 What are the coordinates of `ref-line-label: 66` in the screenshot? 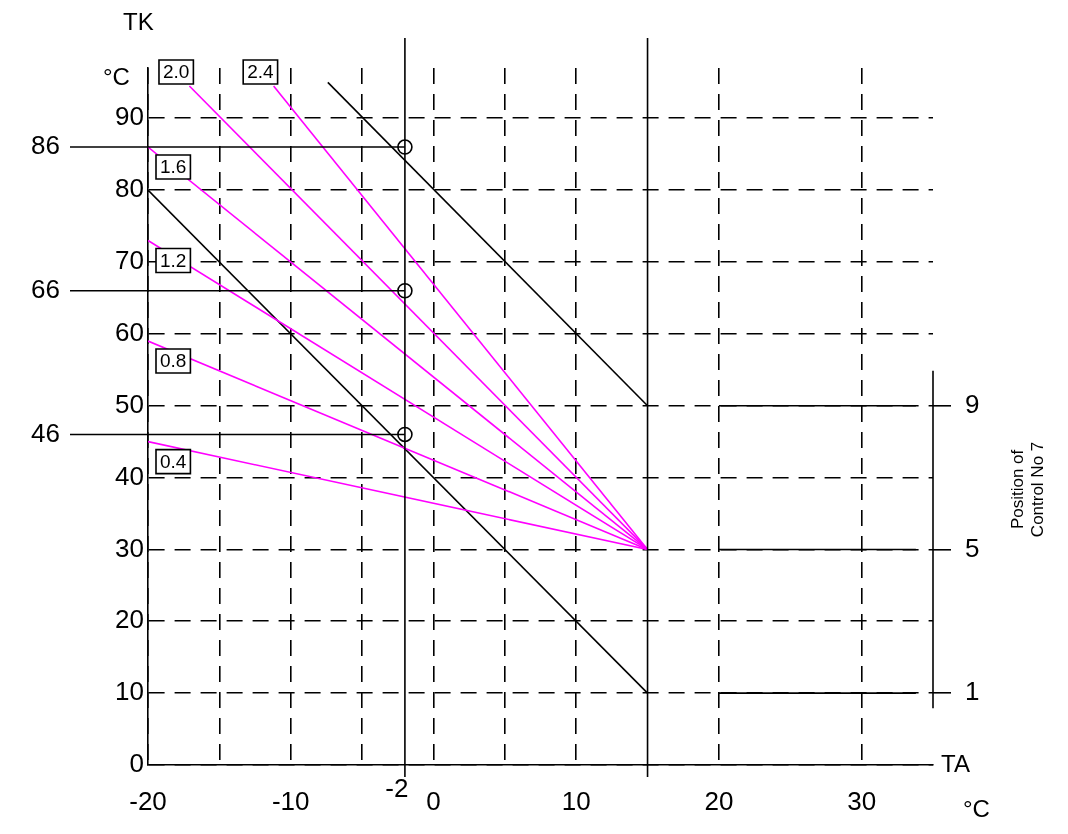 It's located at (45, 288).